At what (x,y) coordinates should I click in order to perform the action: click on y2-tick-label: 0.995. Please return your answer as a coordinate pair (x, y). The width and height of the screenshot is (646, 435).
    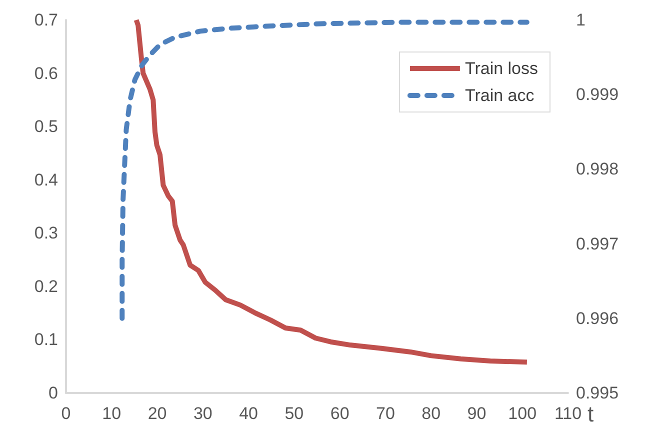
    Looking at the image, I should click on (597, 393).